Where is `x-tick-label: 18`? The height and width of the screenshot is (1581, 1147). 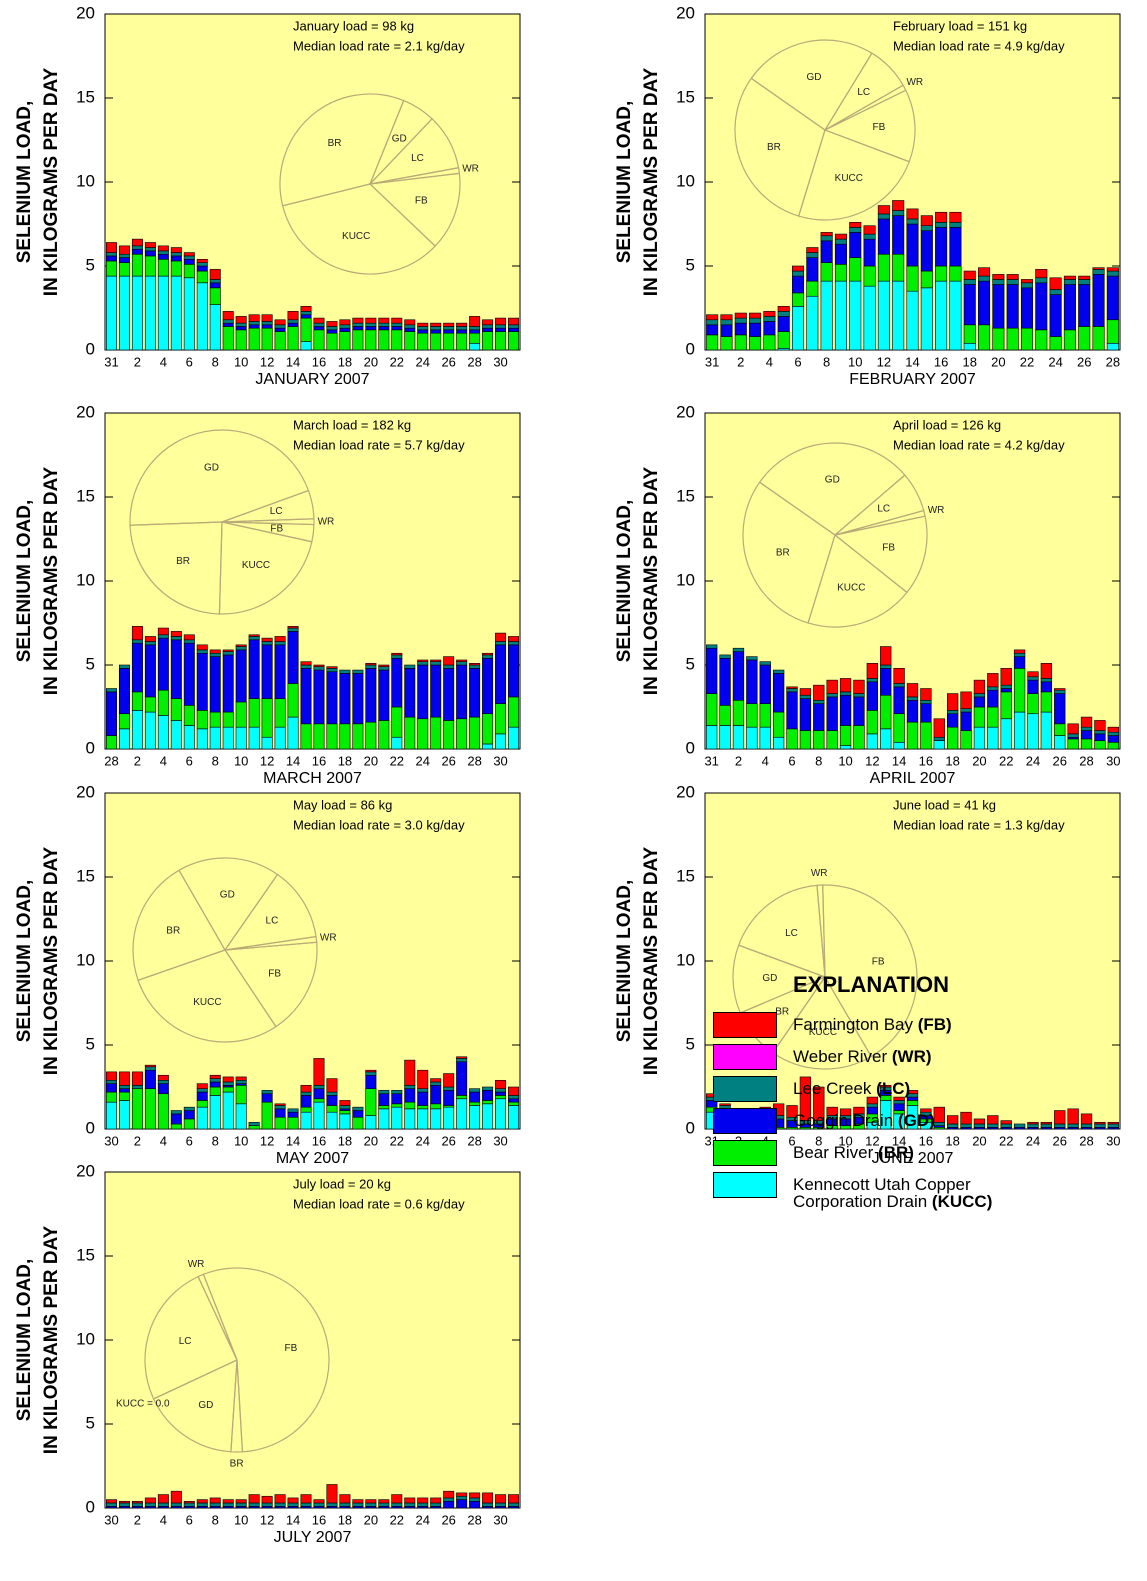 x-tick-label: 18 is located at coordinates (952, 760).